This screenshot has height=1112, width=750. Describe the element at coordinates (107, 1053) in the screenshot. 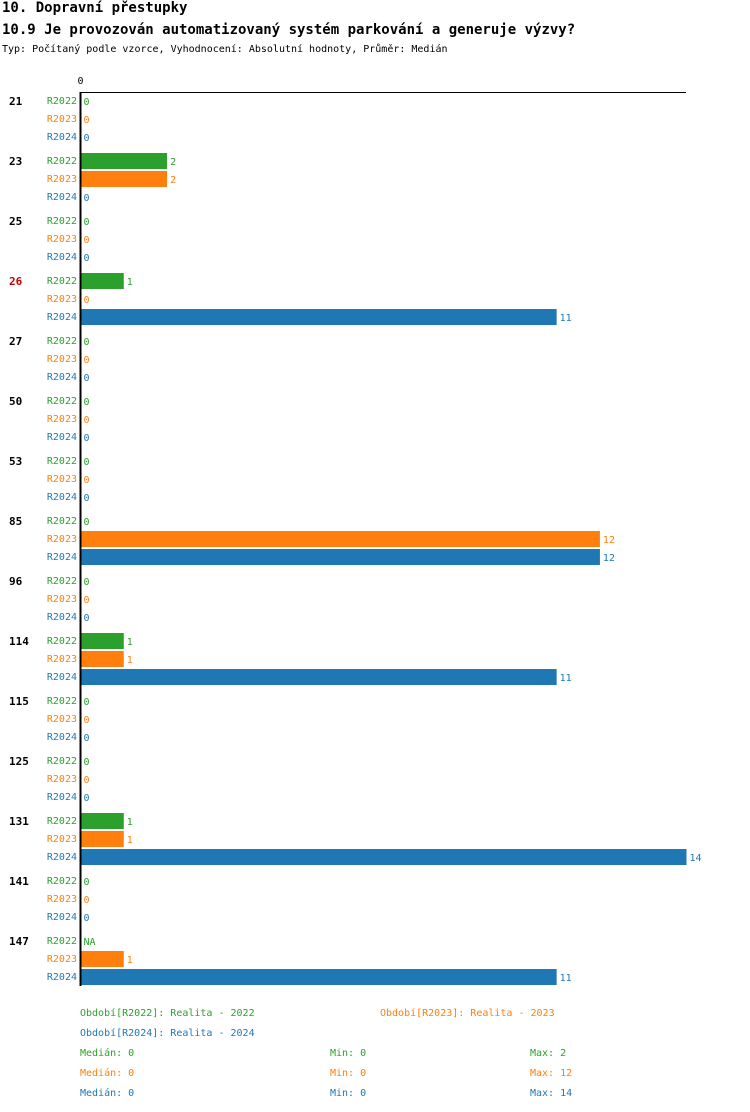

I see `stat-median-r2022: Medián: 0` at that location.